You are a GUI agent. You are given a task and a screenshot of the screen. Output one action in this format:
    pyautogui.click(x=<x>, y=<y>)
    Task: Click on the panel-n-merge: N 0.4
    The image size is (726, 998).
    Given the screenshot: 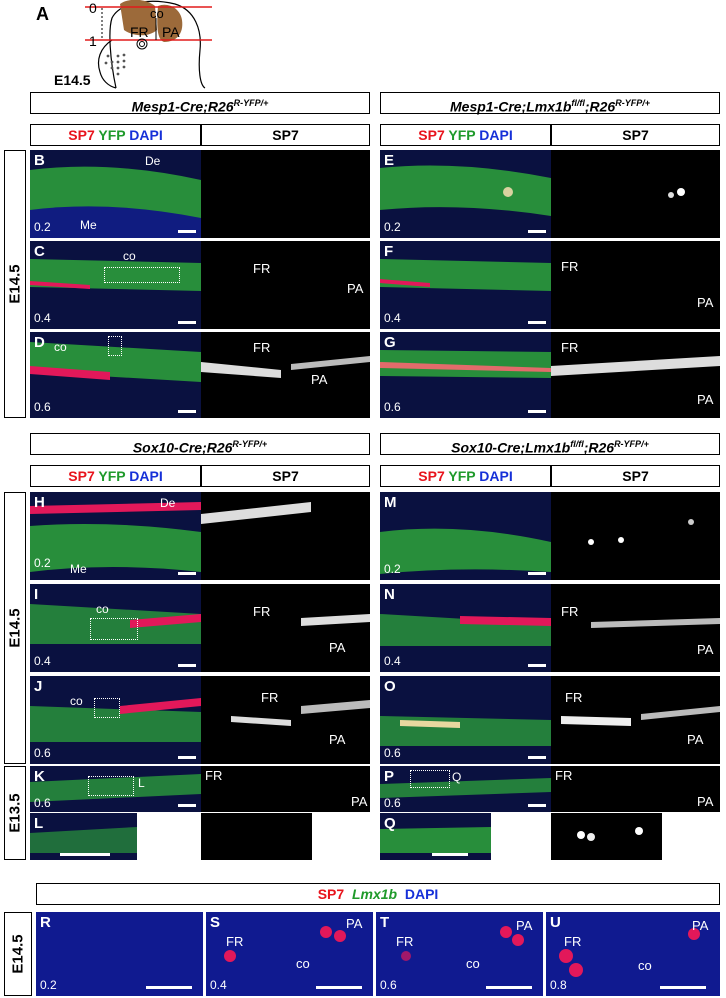 What is the action you would take?
    pyautogui.click(x=465, y=628)
    